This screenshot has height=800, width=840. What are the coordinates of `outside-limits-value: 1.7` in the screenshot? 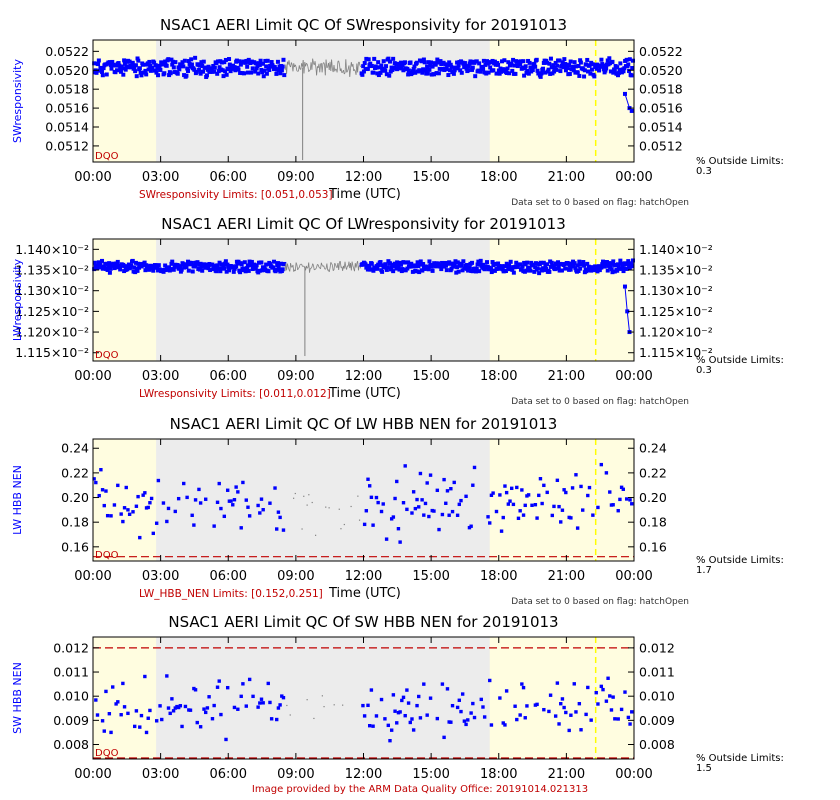 It's located at (704, 570).